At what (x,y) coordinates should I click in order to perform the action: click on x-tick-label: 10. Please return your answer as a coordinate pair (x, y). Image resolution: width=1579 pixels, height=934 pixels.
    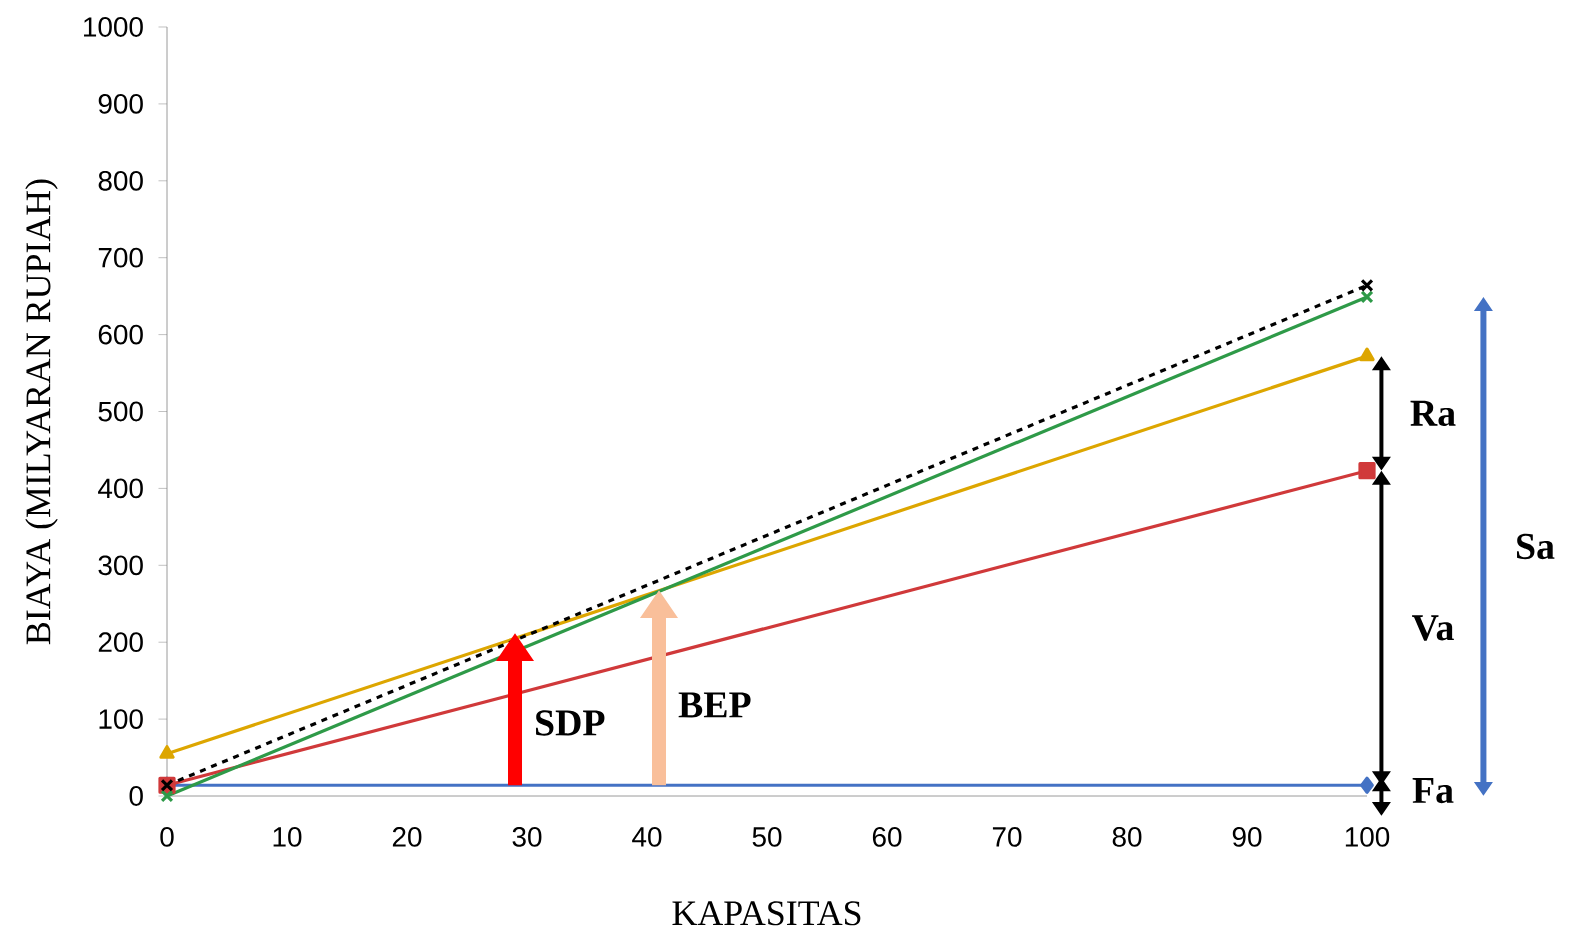
    Looking at the image, I should click on (287, 837).